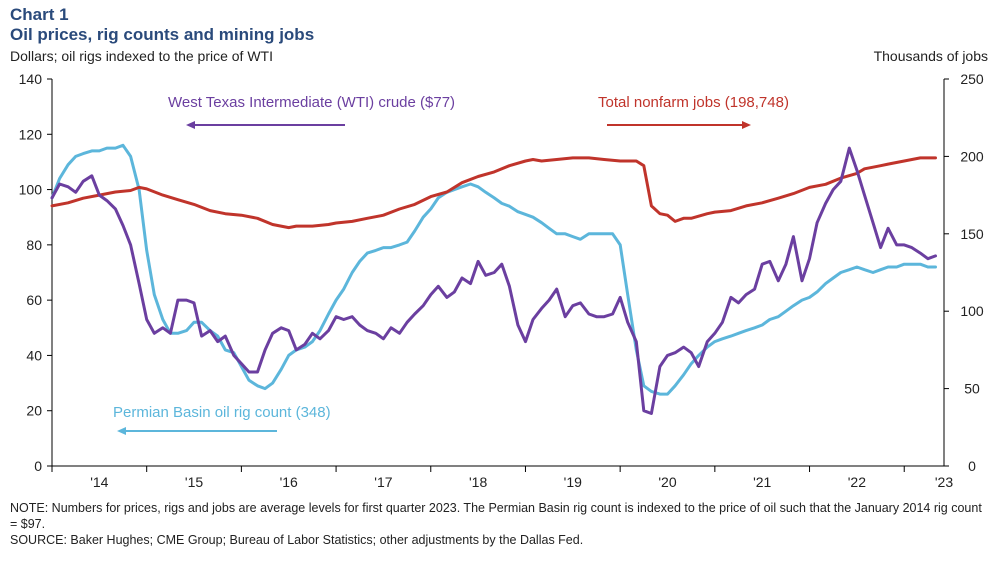  I want to click on left-tick-label: 20, so click(34, 411).